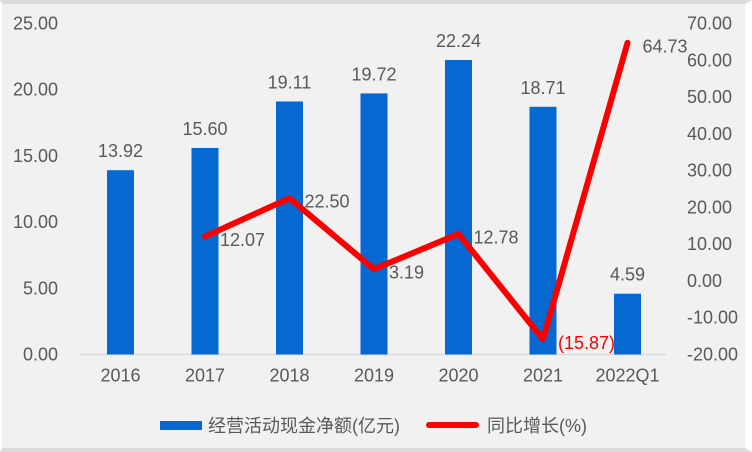  Describe the element at coordinates (542, 88) in the screenshot. I see `bar-value-label: 18.71` at that location.